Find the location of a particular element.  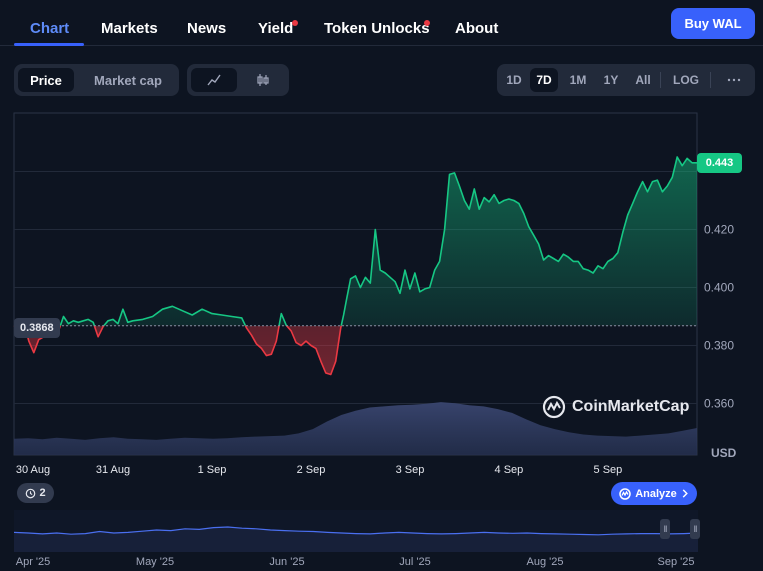

analyze-button: Analyze is located at coordinates (654, 493).